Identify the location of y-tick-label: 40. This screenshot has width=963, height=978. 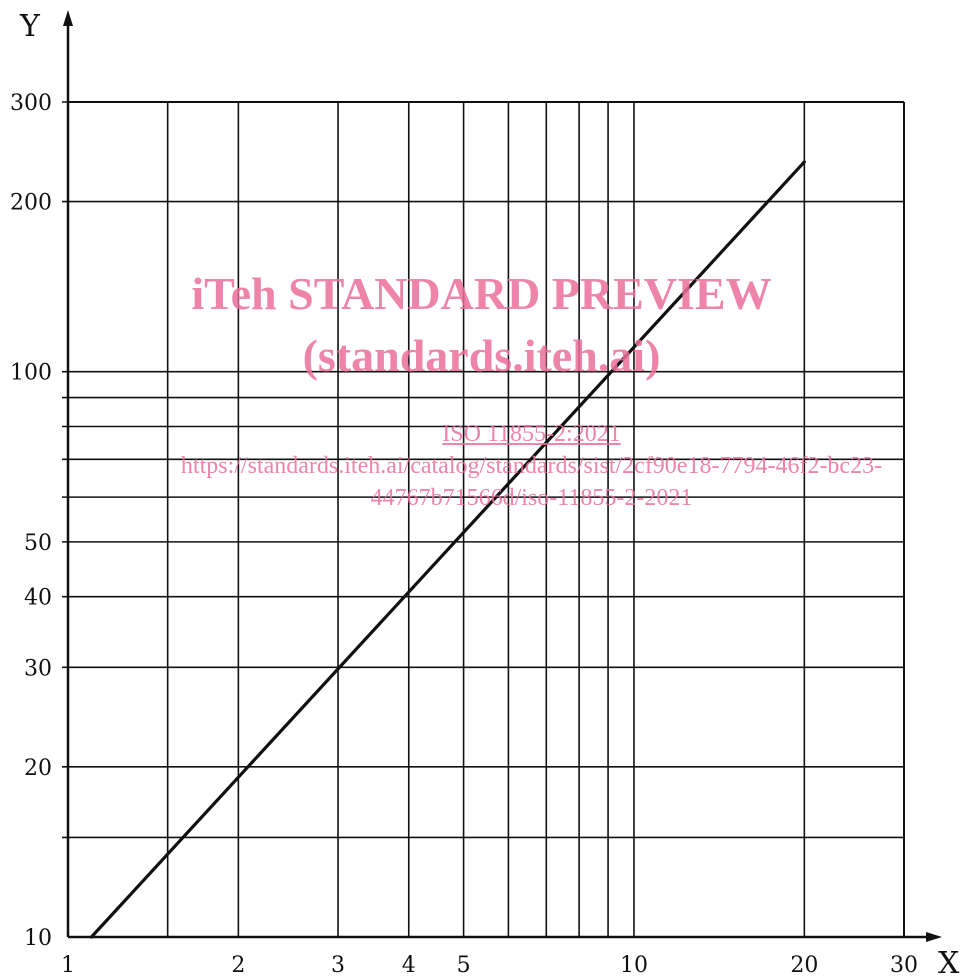
(38, 598).